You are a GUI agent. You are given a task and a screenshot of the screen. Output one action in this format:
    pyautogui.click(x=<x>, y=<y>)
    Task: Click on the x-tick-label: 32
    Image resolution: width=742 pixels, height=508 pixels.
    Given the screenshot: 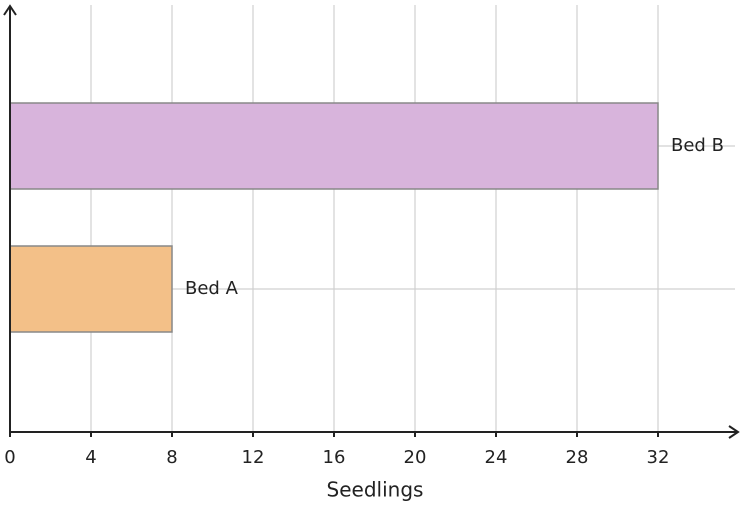 What is the action you would take?
    pyautogui.click(x=658, y=457)
    